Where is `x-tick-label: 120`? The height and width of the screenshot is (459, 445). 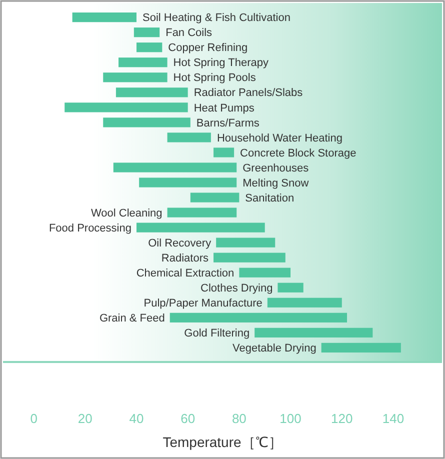 x-tick-label: 120 is located at coordinates (342, 418).